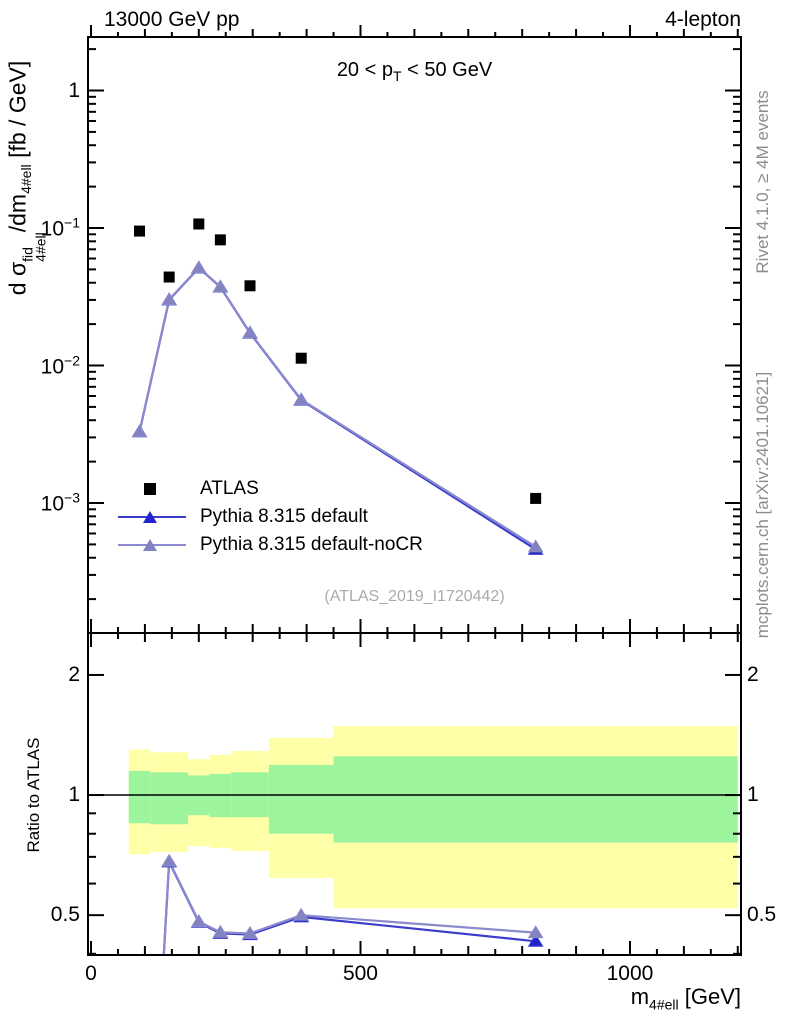 This screenshot has width=786, height=1024. Describe the element at coordinates (364, 70) in the screenshot. I see `title-prefix: 20 < p` at that location.